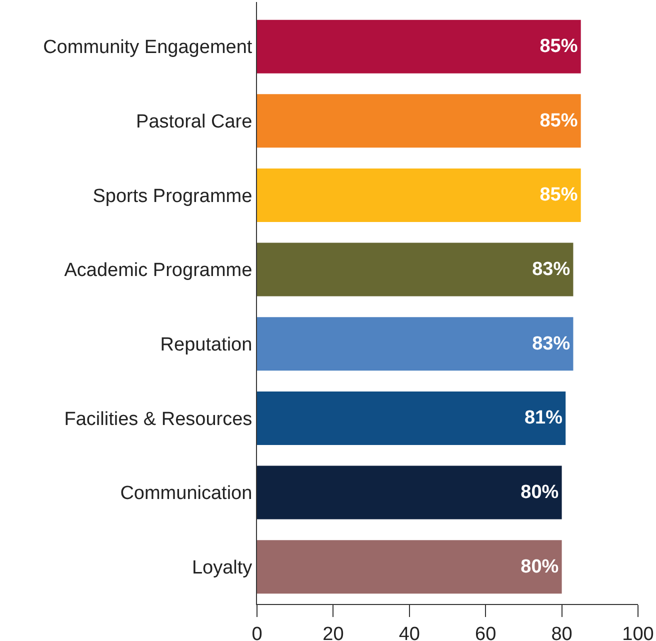 Image resolution: width=656 pixels, height=641 pixels. Describe the element at coordinates (222, 567) in the screenshot. I see `y-tick-label: Loyalty` at that location.